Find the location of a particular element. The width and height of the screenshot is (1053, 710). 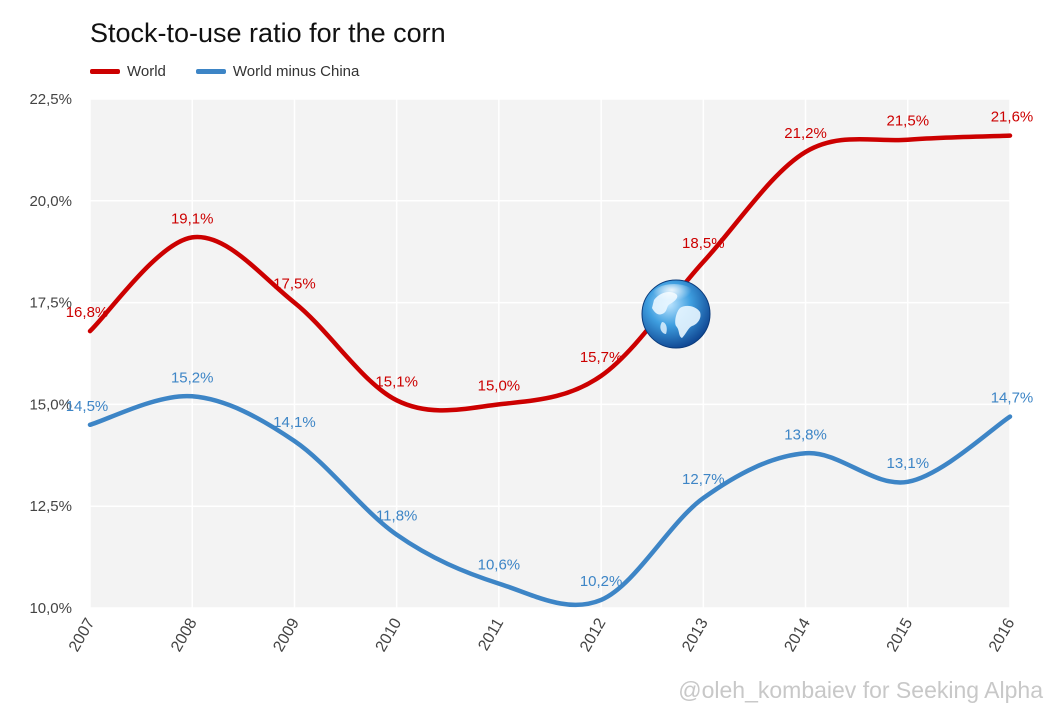

x-tick-label: 2008 is located at coordinates (184, 634).